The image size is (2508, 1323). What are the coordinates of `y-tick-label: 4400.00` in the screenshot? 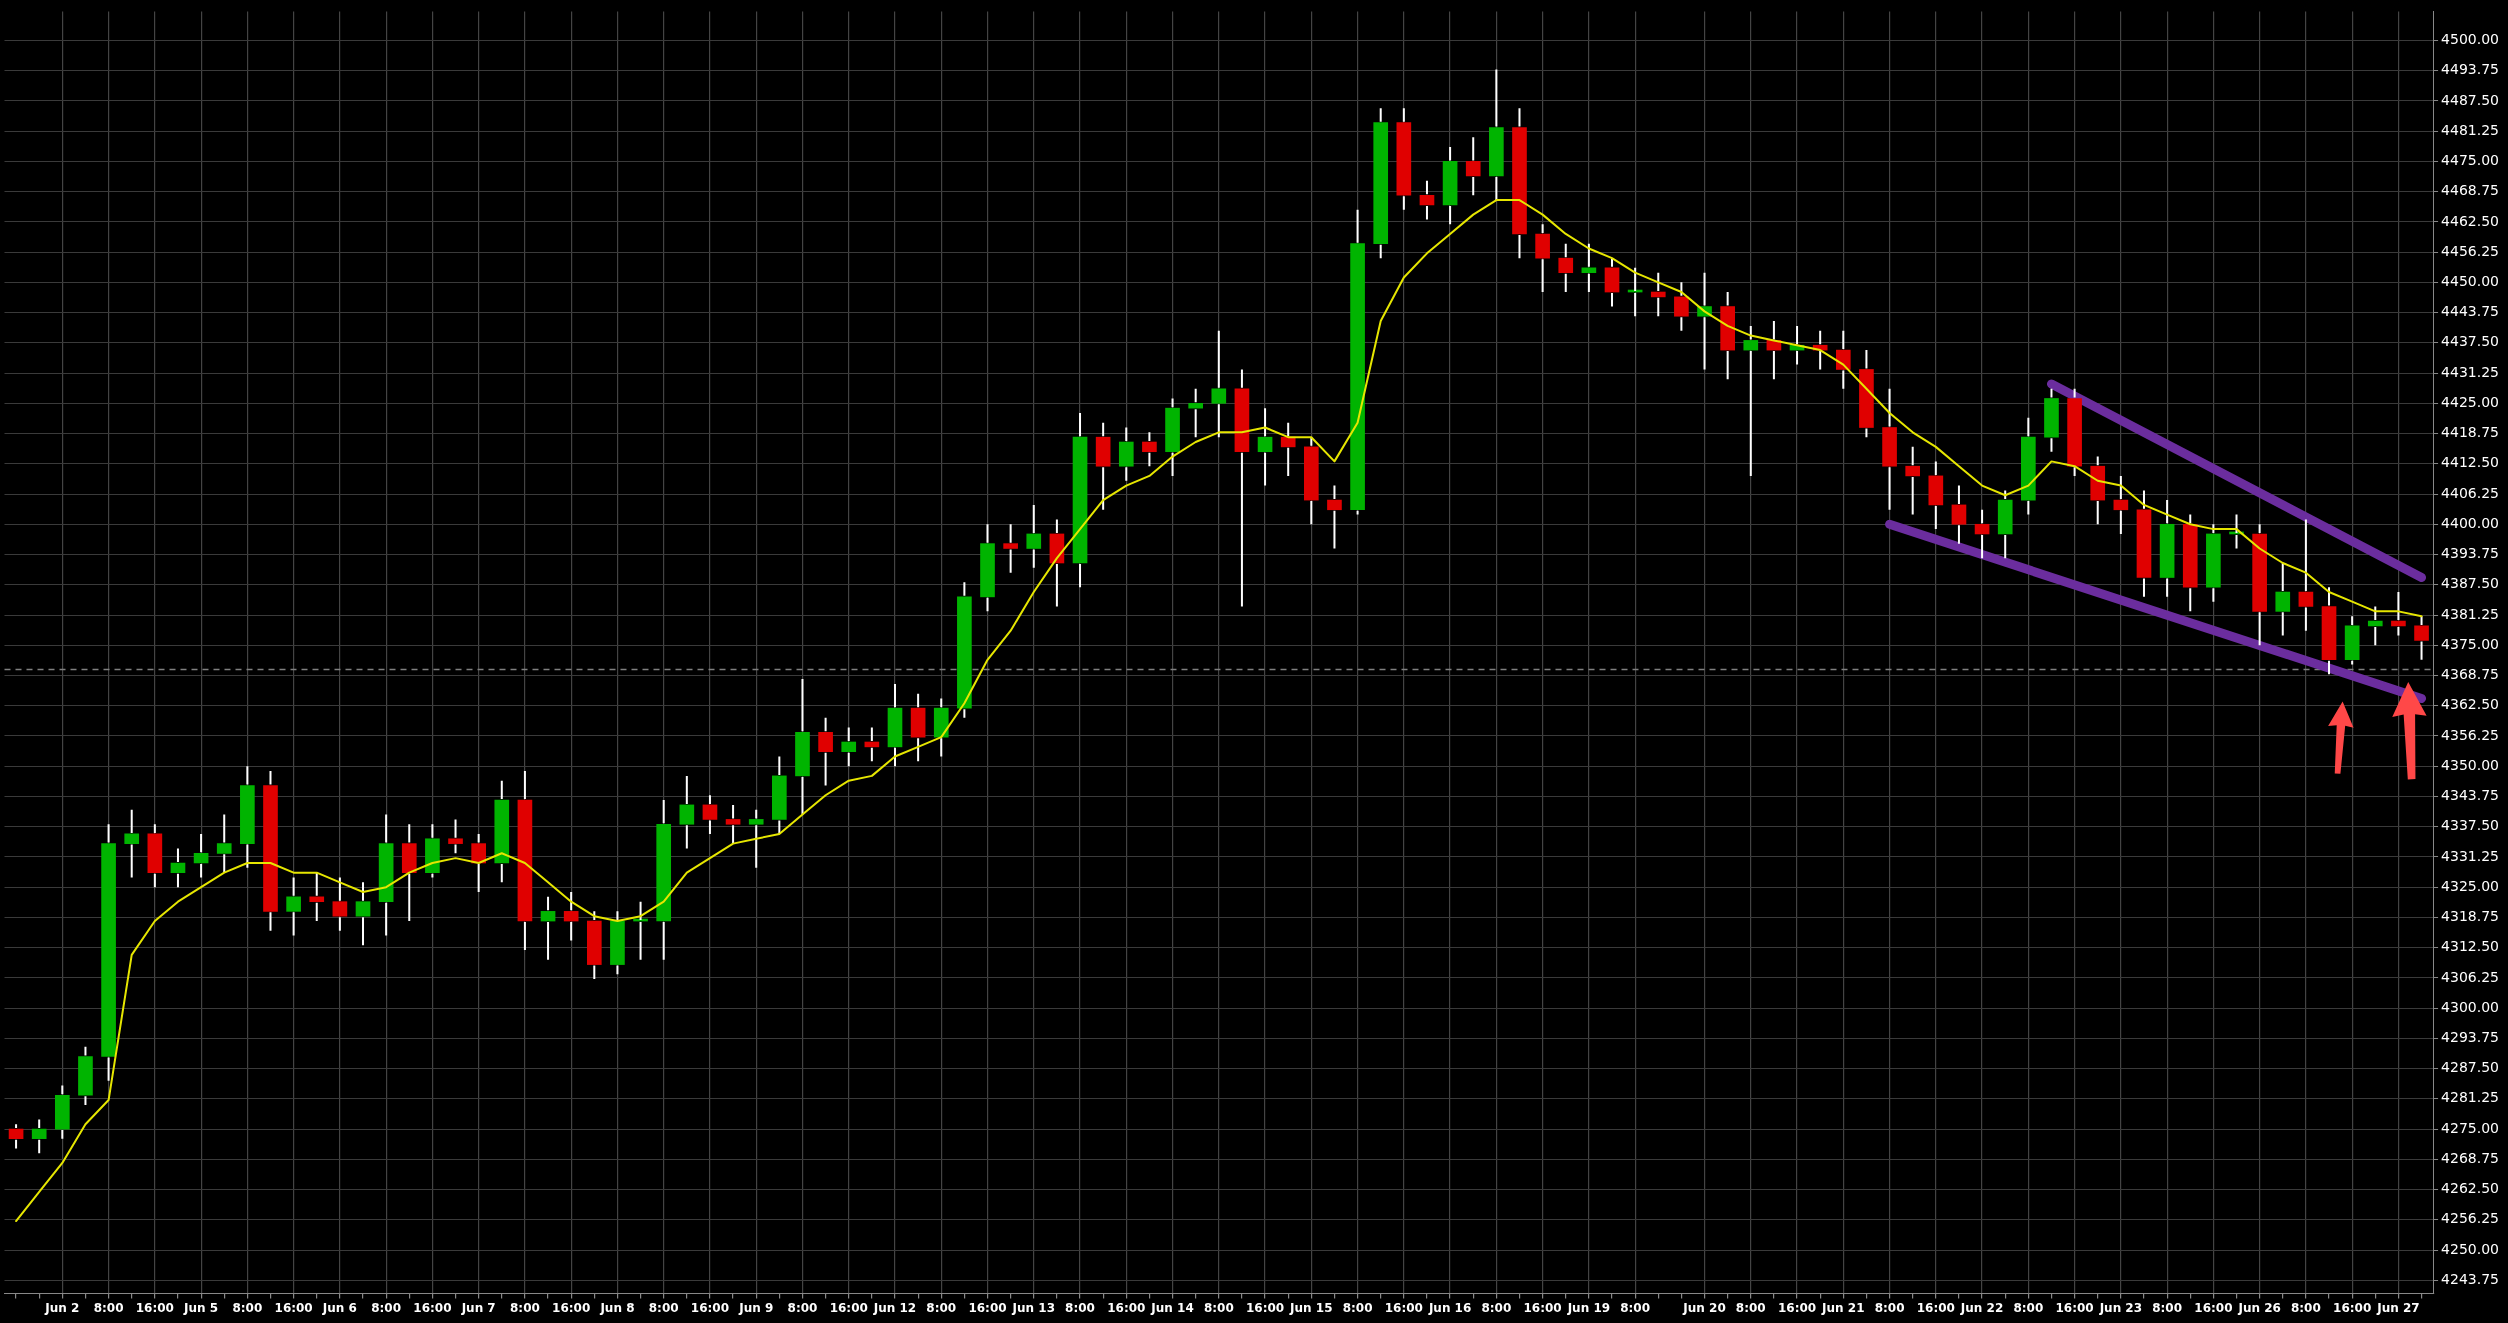 It's located at (2470, 522).